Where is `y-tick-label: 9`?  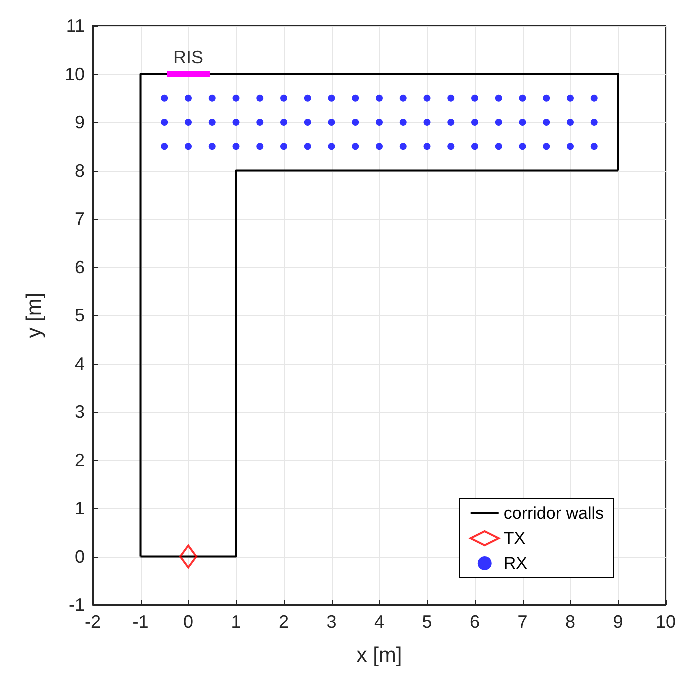
y-tick-label: 9 is located at coordinates (79, 122).